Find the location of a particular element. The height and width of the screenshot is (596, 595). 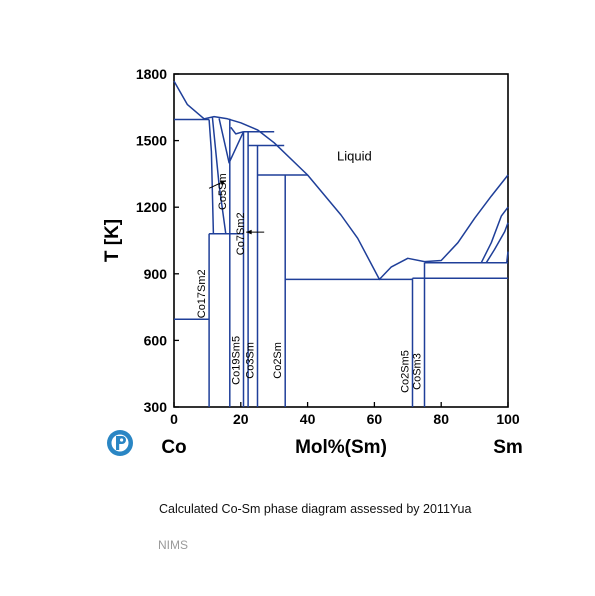

y-tick-label: 1200 is located at coordinates (151, 207).